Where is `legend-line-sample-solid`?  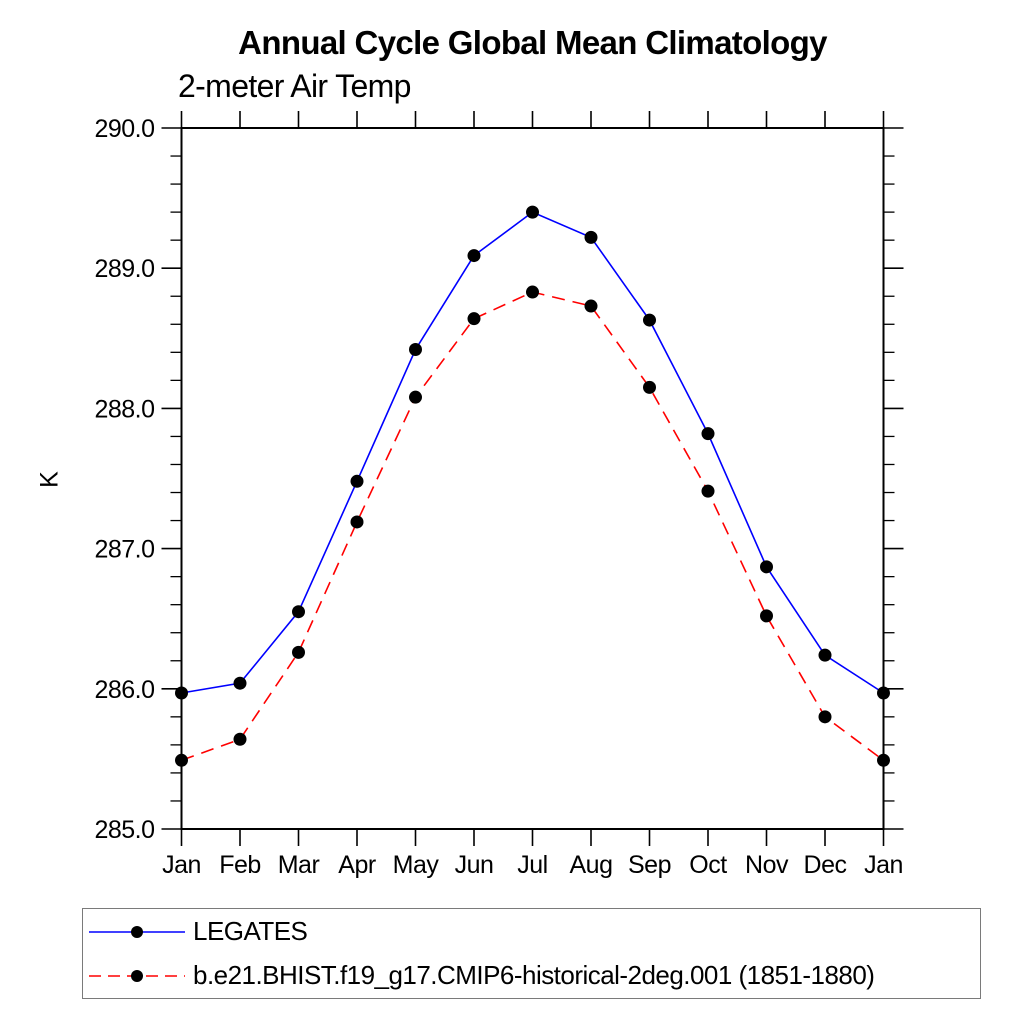 legend-line-sample-solid is located at coordinates (137, 931).